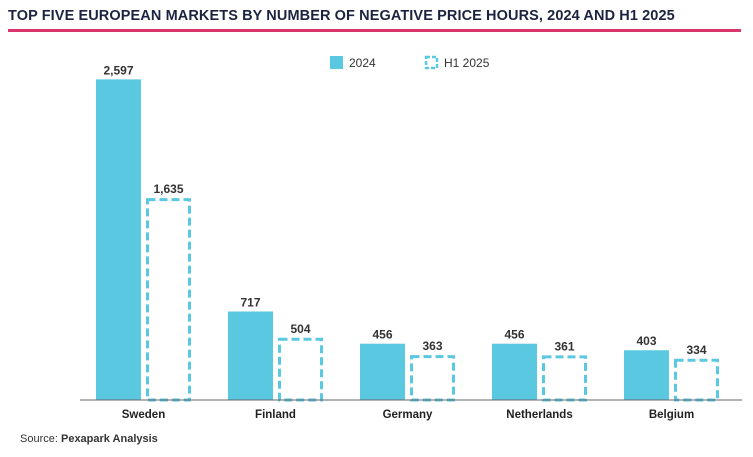 The image size is (753, 457). What do you see at coordinates (39, 439) in the screenshot?
I see `source-prefix: Source:` at bounding box center [39, 439].